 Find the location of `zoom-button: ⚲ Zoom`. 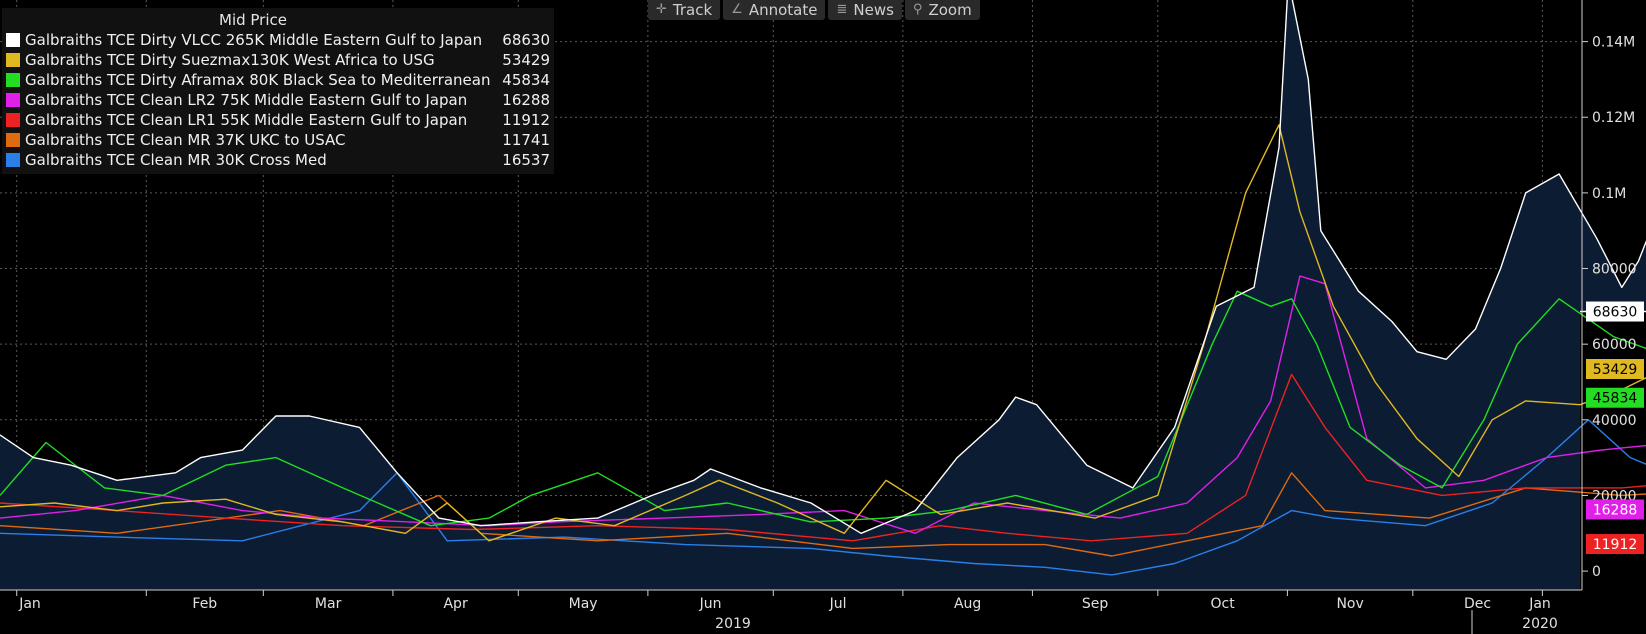

zoom-button: ⚲ Zoom is located at coordinates (942, 10).